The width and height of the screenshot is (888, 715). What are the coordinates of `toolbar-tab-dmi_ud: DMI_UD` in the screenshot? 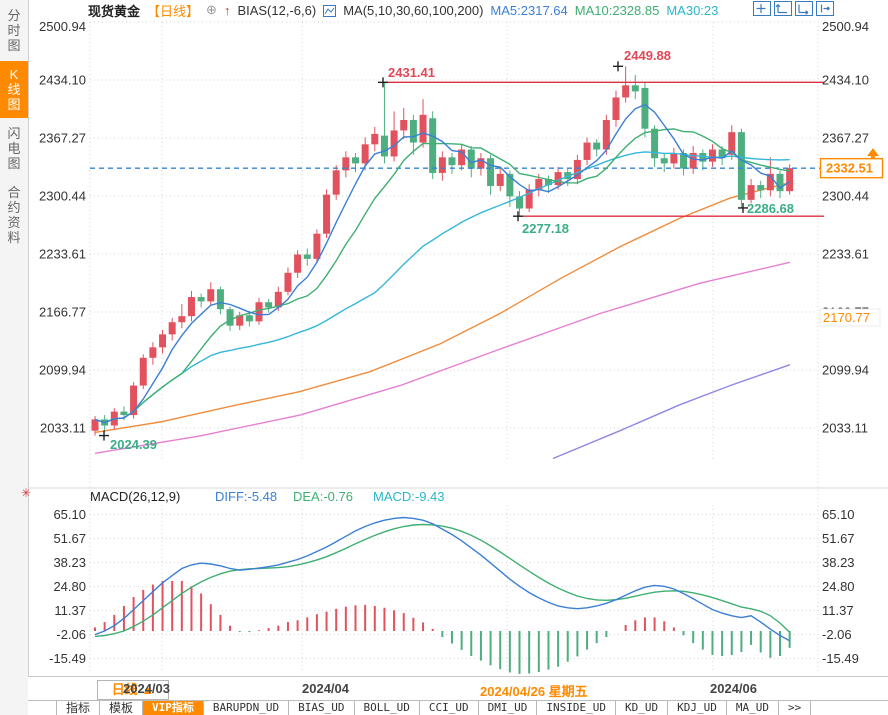 It's located at (508, 708).